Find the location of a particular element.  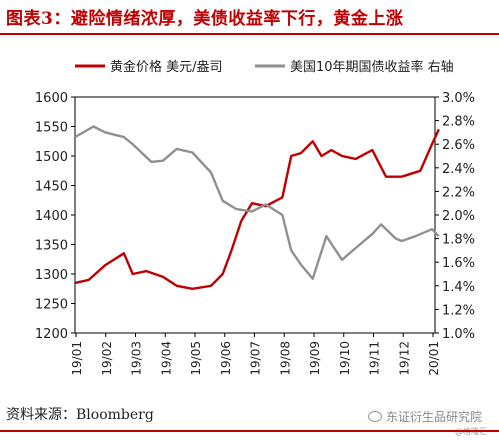

left-tick-label: 1200 is located at coordinates (51, 334).